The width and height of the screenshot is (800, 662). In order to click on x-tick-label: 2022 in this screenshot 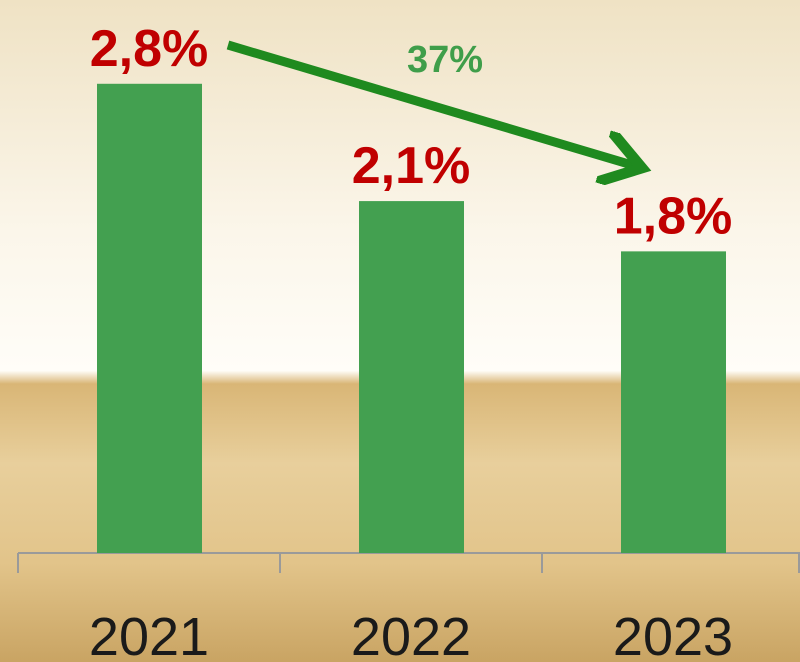, I will do `click(411, 634)`.